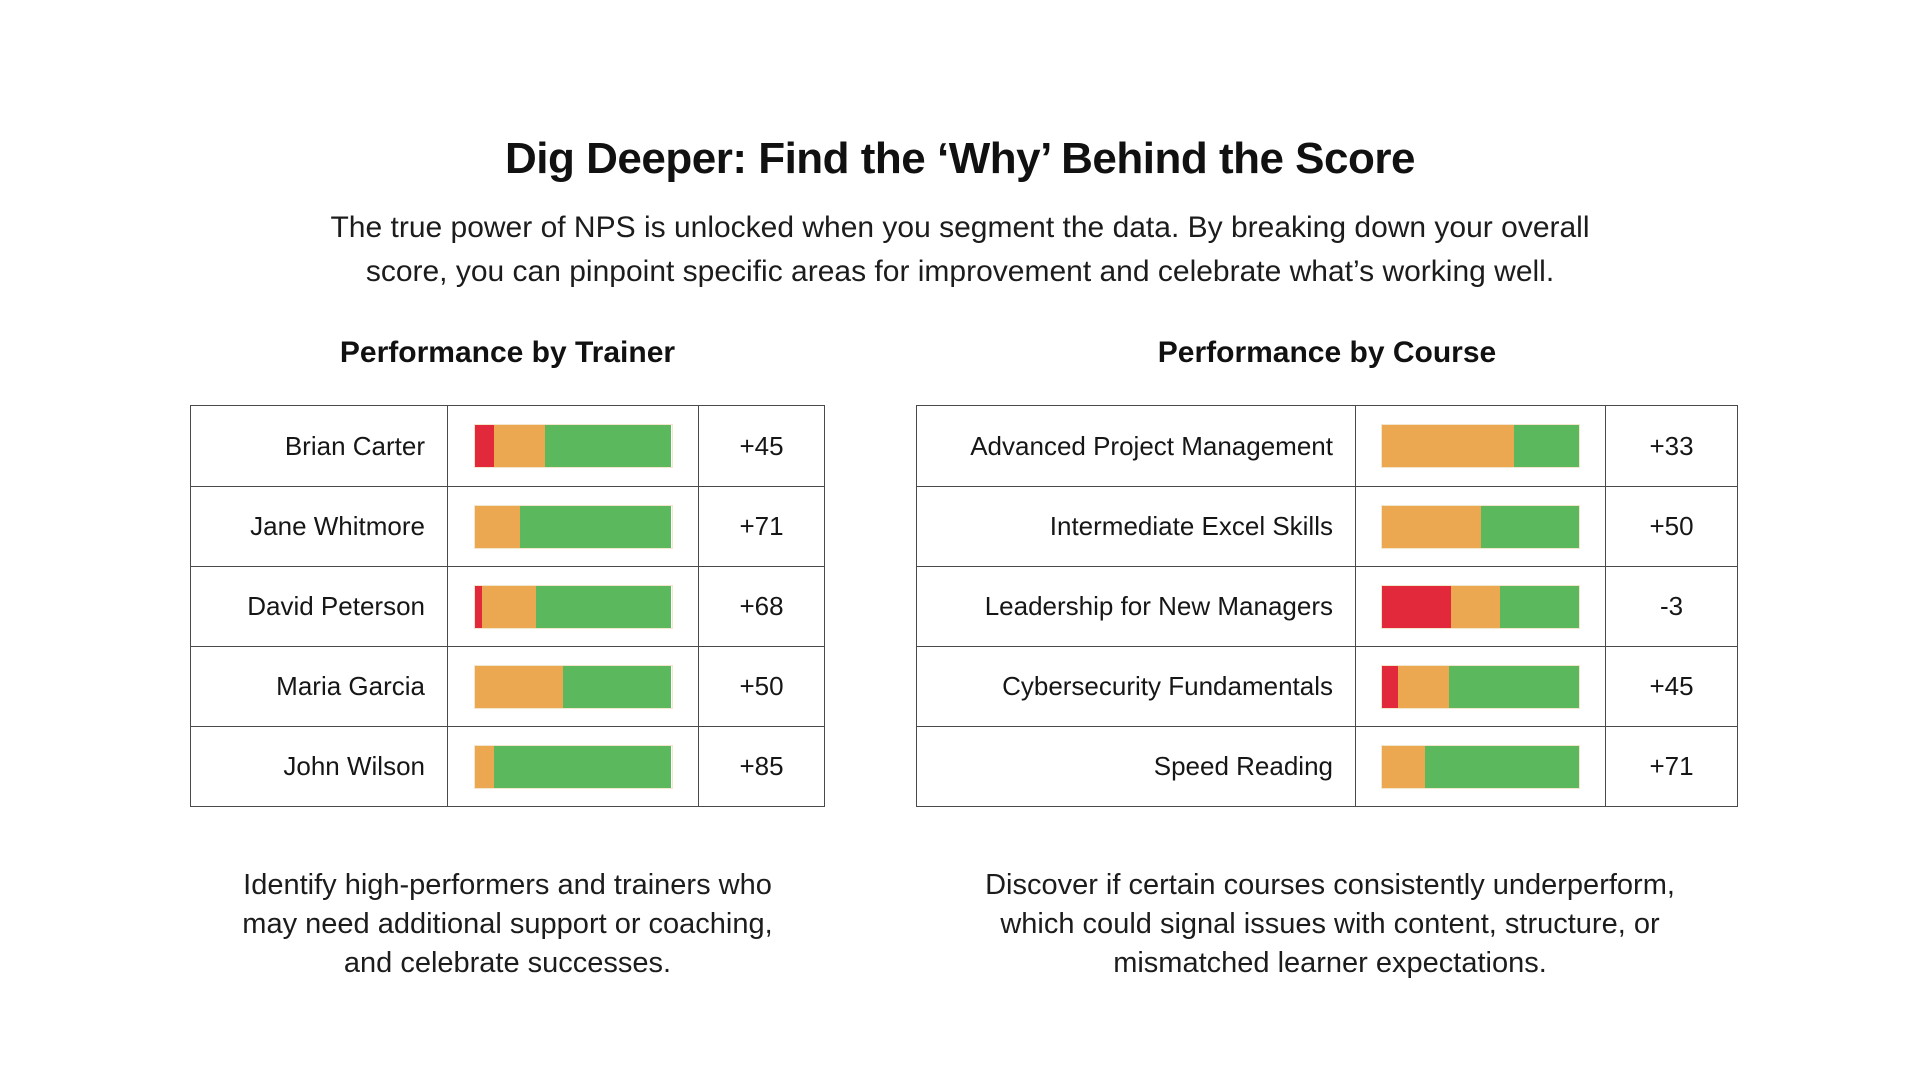 This screenshot has width=1920, height=1080. I want to click on table-row: Jane Whitmore +71, so click(507, 526).